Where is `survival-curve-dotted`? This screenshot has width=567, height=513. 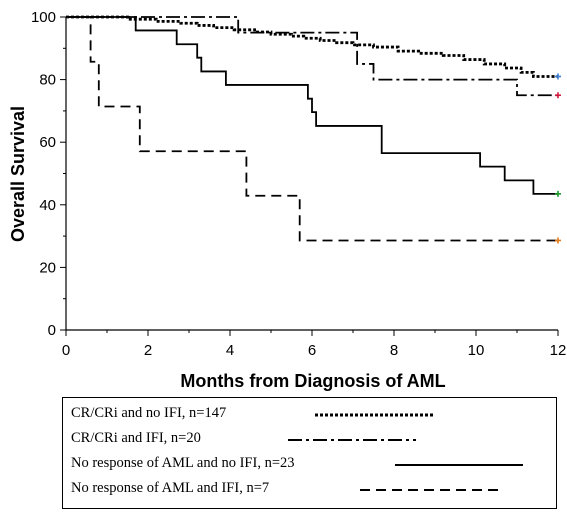
survival-curve-dotted is located at coordinates (312, 46).